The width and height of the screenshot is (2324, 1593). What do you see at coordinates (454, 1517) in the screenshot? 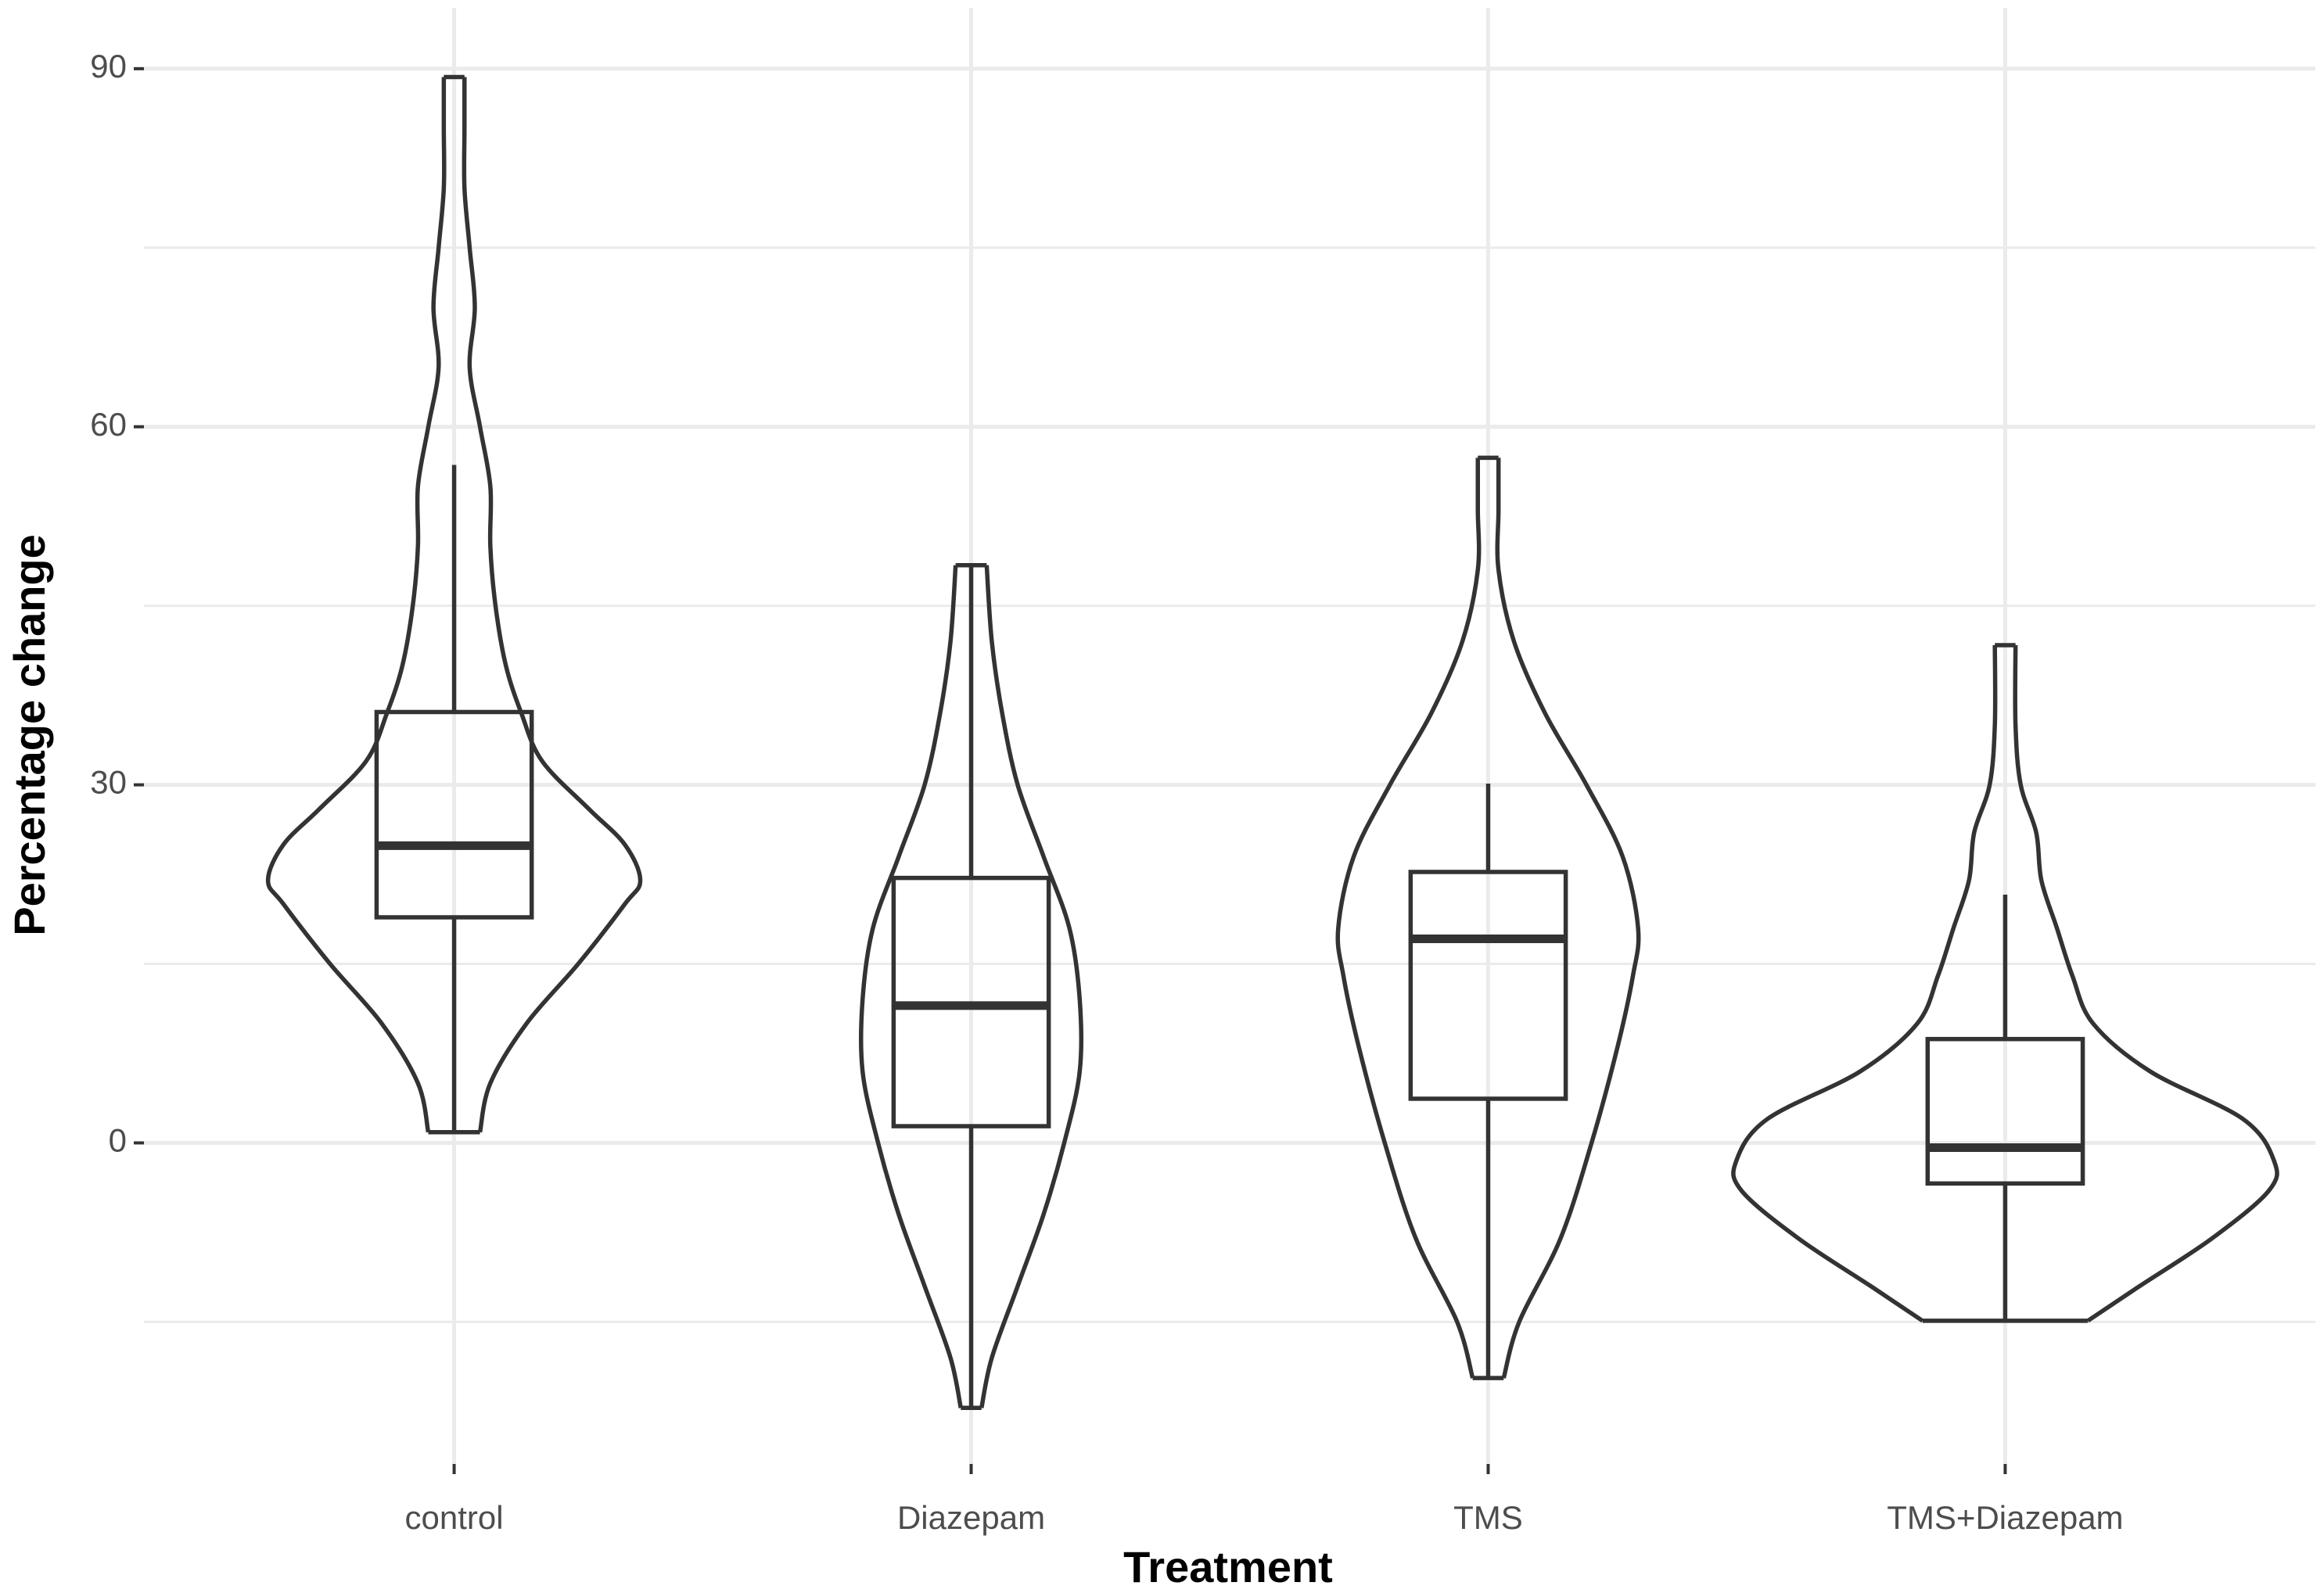
I see `x-tick-label: control` at bounding box center [454, 1517].